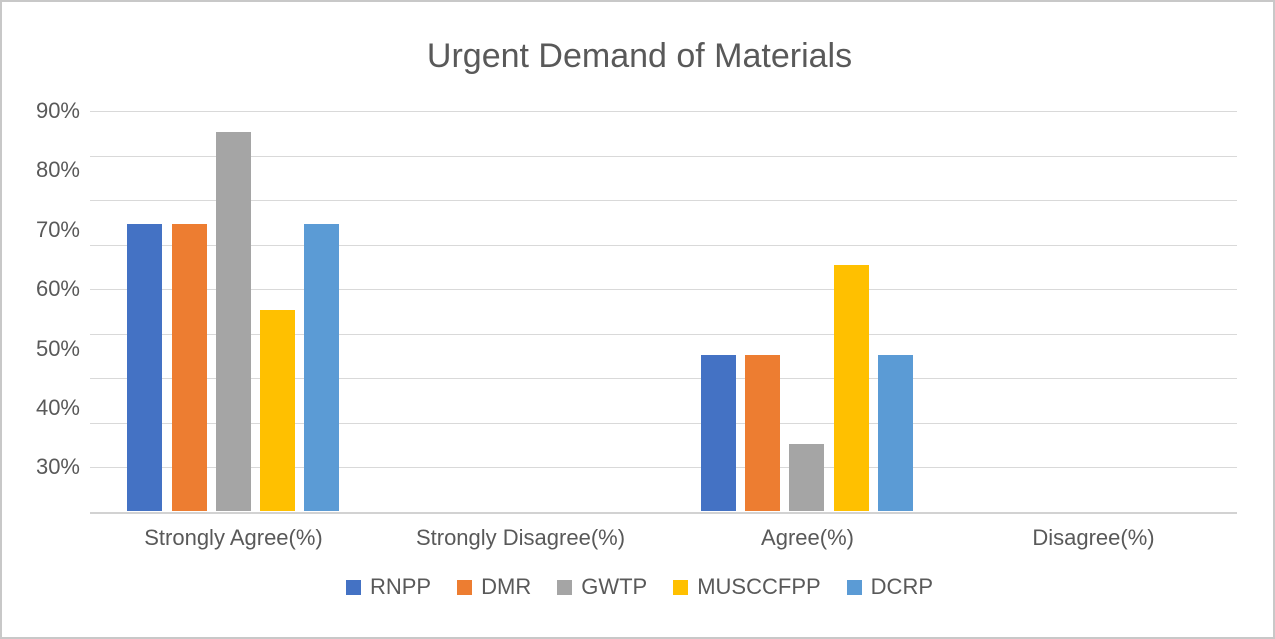 This screenshot has width=1275, height=639. Describe the element at coordinates (762, 433) in the screenshot. I see `bar-dmr-cat2` at that location.